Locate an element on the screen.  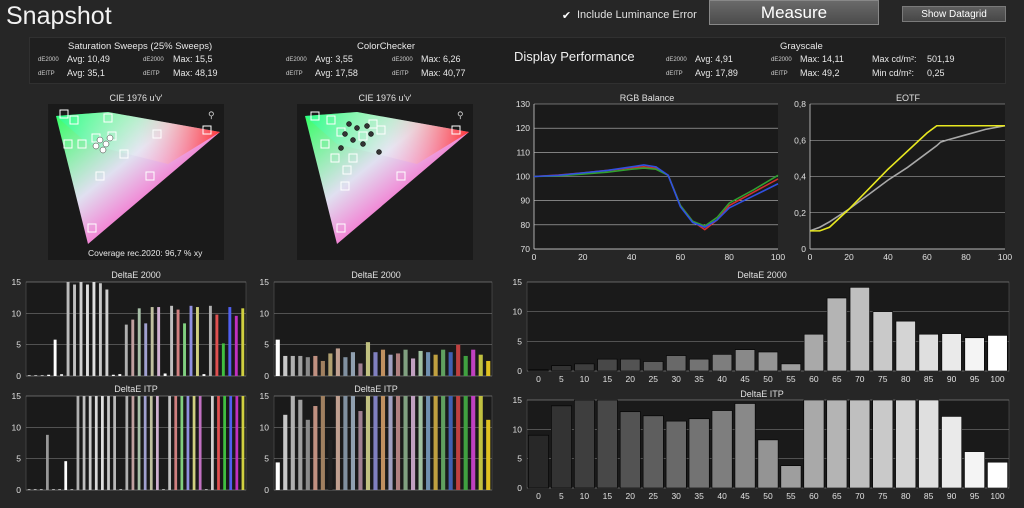
colorchecker-deitp-chart: DeltaE ITP 0 5 10 15 is located at coordinates (376, 441).